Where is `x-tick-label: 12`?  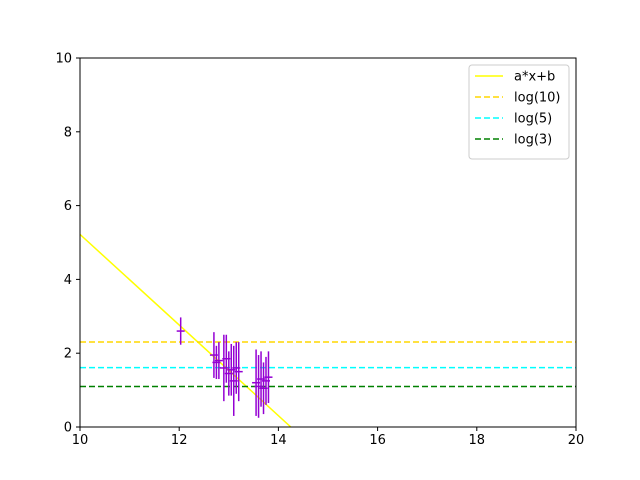 x-tick-label: 12 is located at coordinates (179, 440).